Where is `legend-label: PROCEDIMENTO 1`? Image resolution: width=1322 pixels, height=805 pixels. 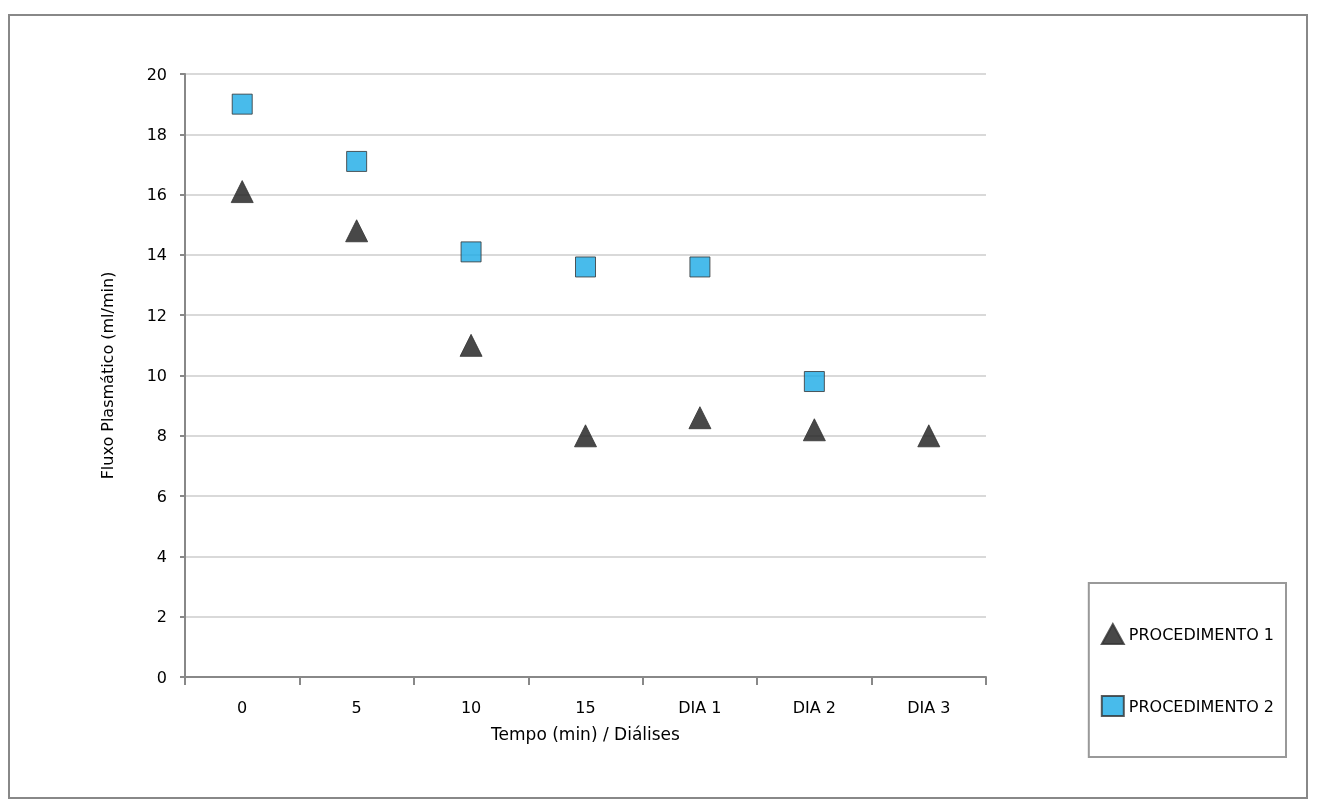
legend-label: PROCEDIMENTO 1 is located at coordinates (1201, 634).